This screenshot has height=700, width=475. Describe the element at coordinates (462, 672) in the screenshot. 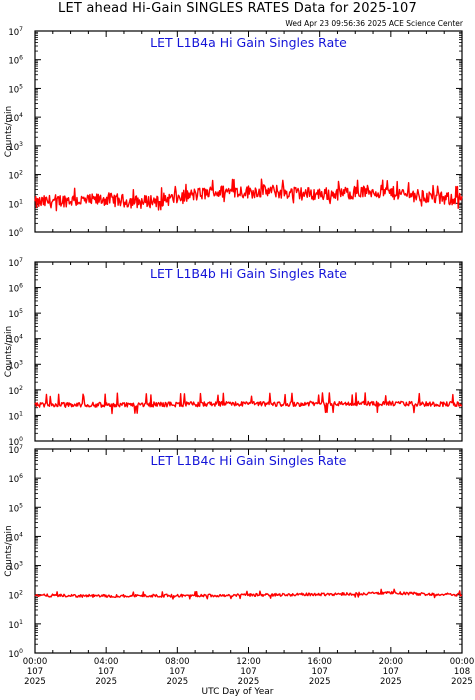

I see `x-tick-label: 108` at that location.